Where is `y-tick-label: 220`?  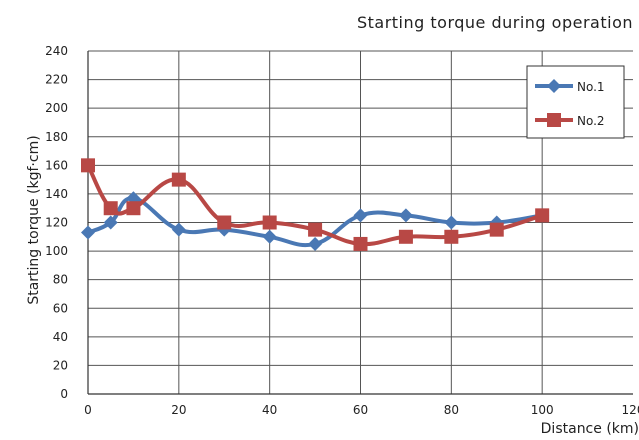 y-tick-label: 220 is located at coordinates (56, 80).